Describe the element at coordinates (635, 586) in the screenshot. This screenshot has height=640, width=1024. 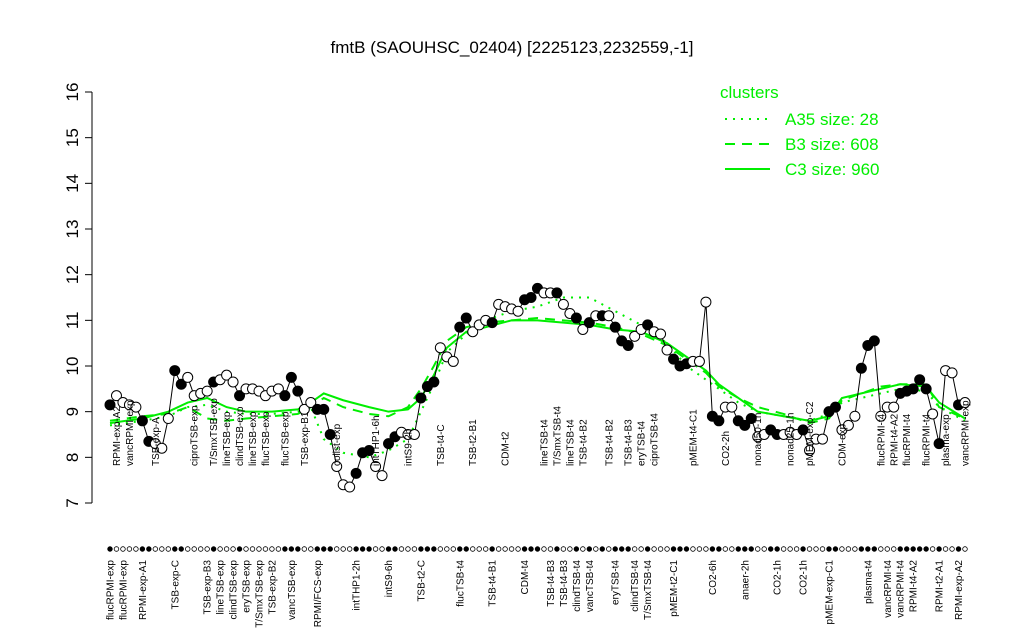
I see `x-tick-label: clindTSB-t4` at that location.